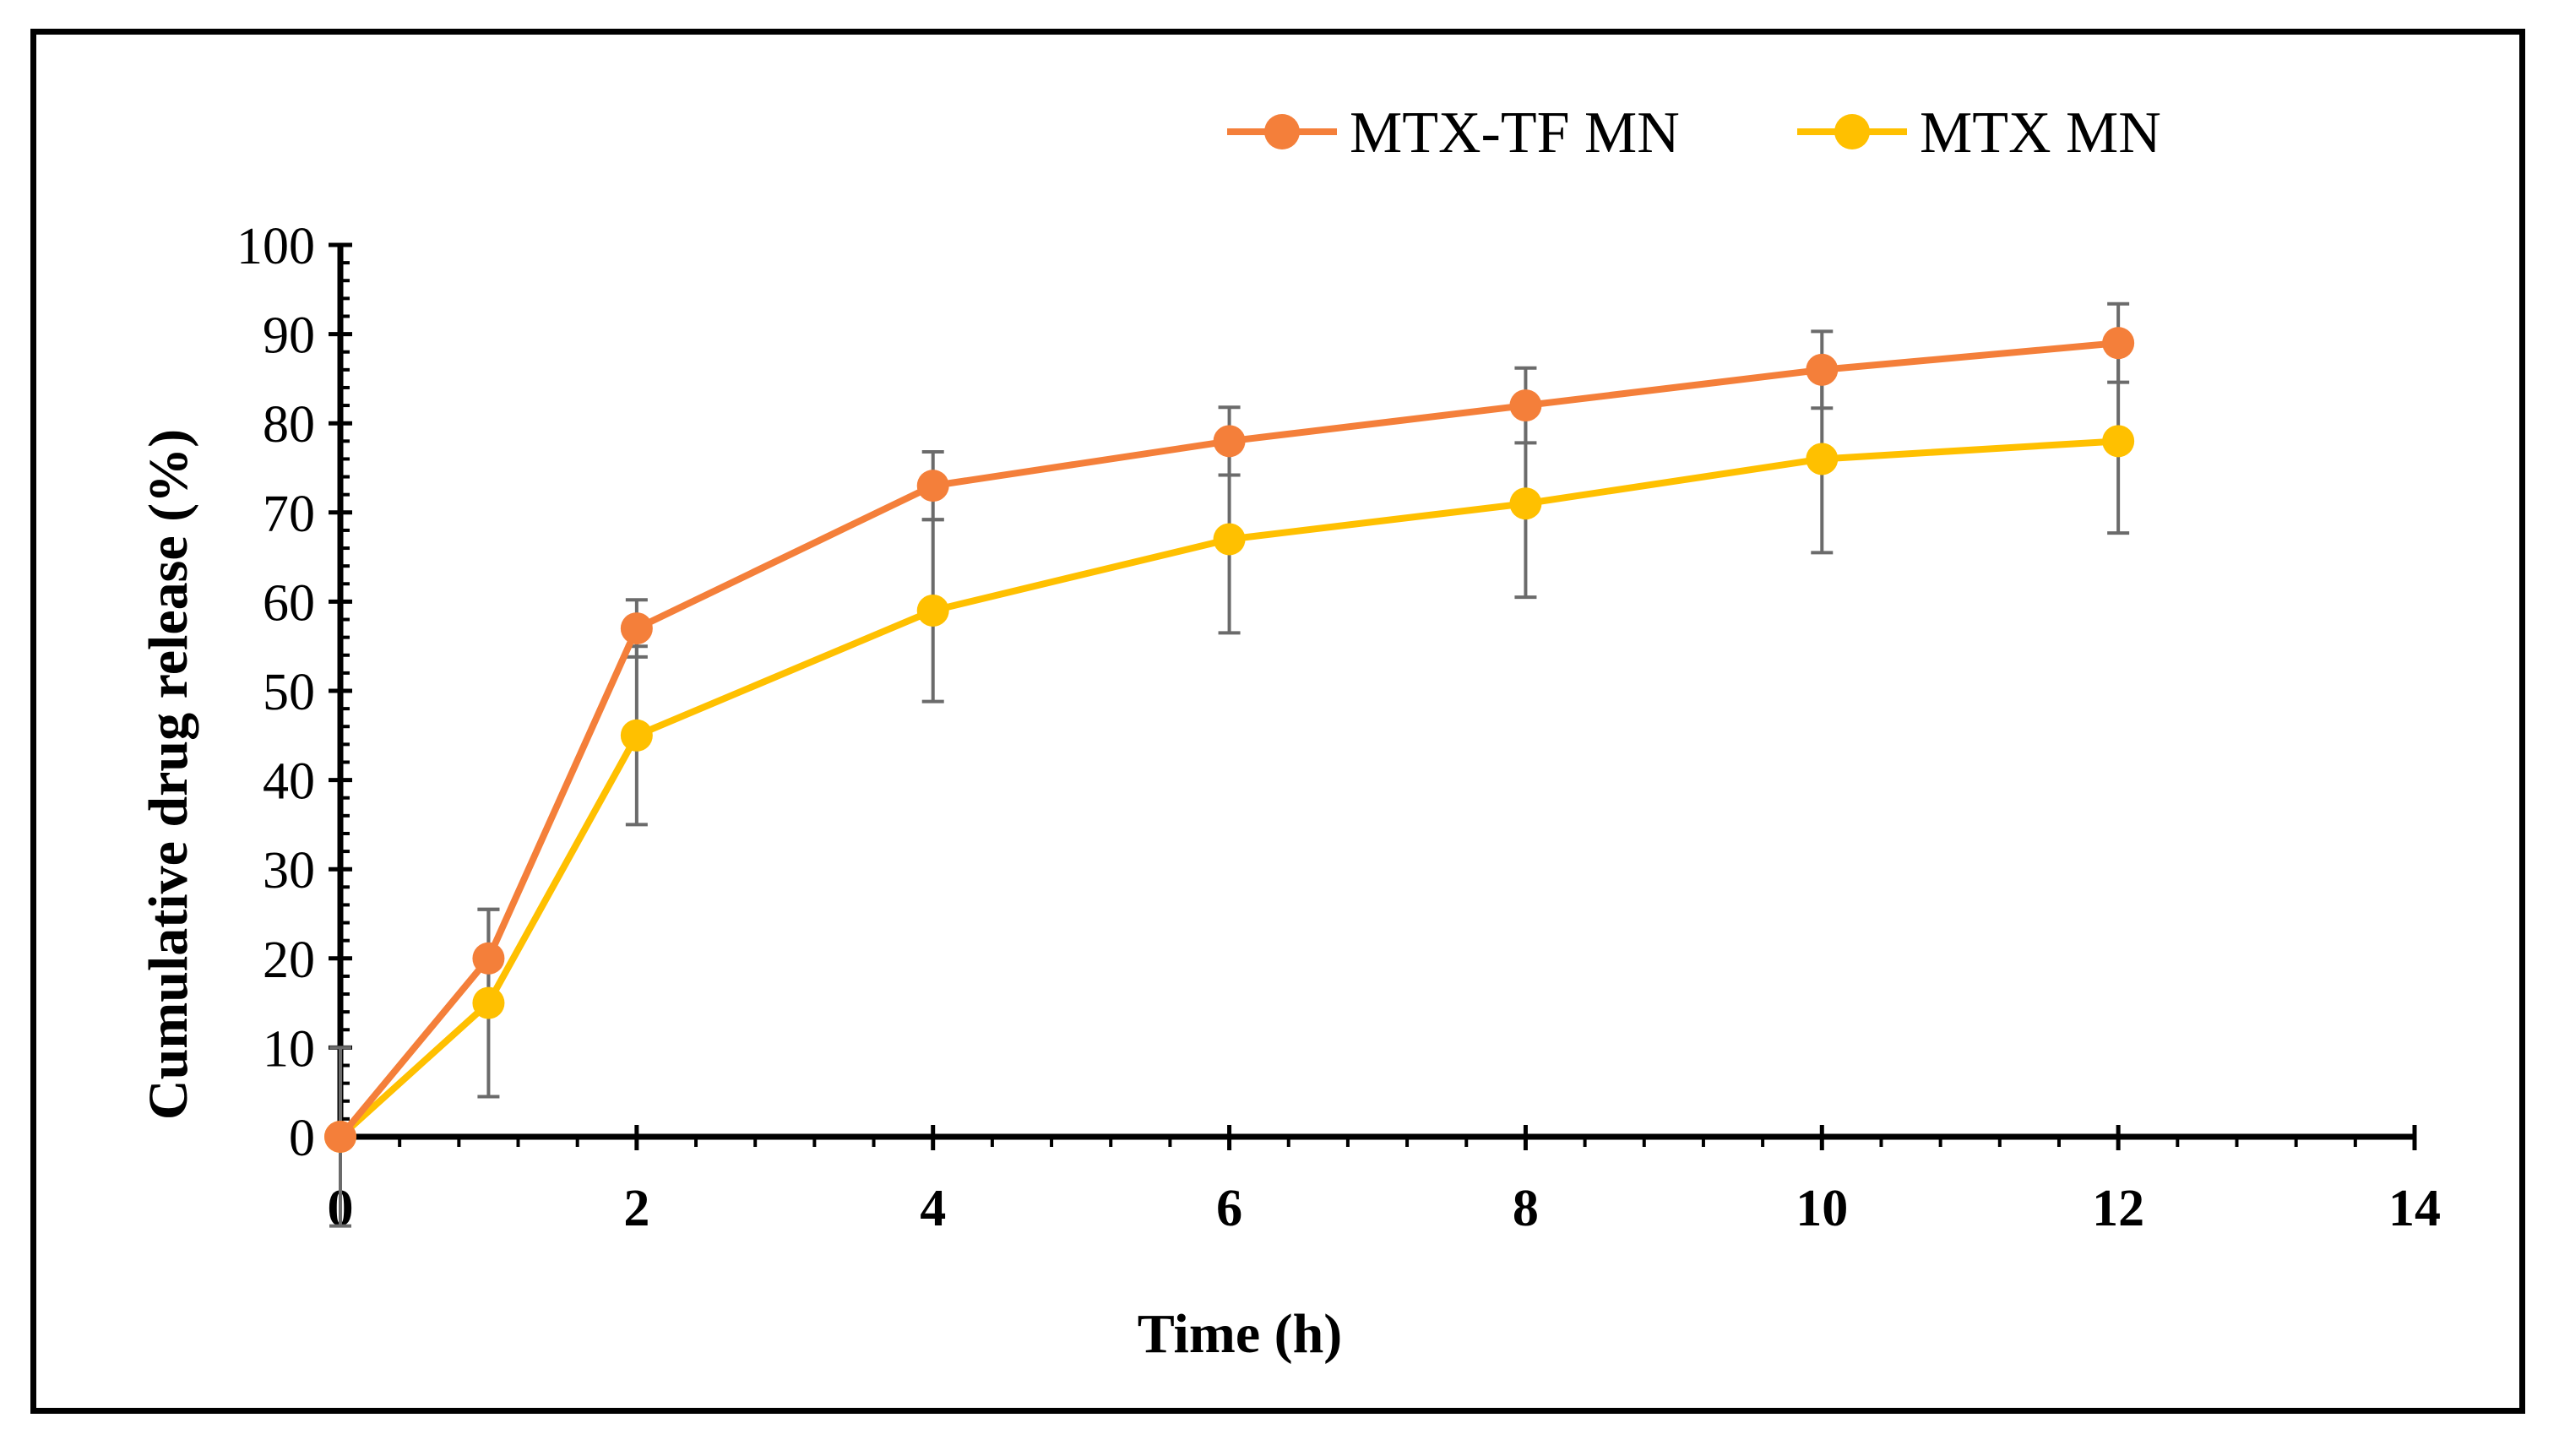 This screenshot has width=2559, height=1456. Describe the element at coordinates (289, 336) in the screenshot. I see `y-tick-label: 90` at that location.